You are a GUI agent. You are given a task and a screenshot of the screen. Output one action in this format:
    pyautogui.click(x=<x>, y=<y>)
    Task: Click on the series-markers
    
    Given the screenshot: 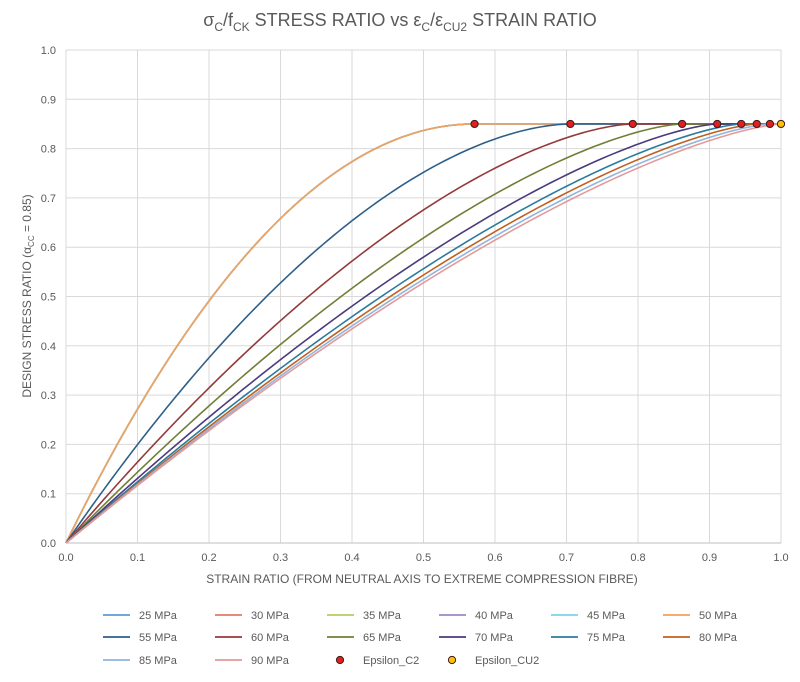 What is the action you would take?
    pyautogui.click(x=628, y=124)
    